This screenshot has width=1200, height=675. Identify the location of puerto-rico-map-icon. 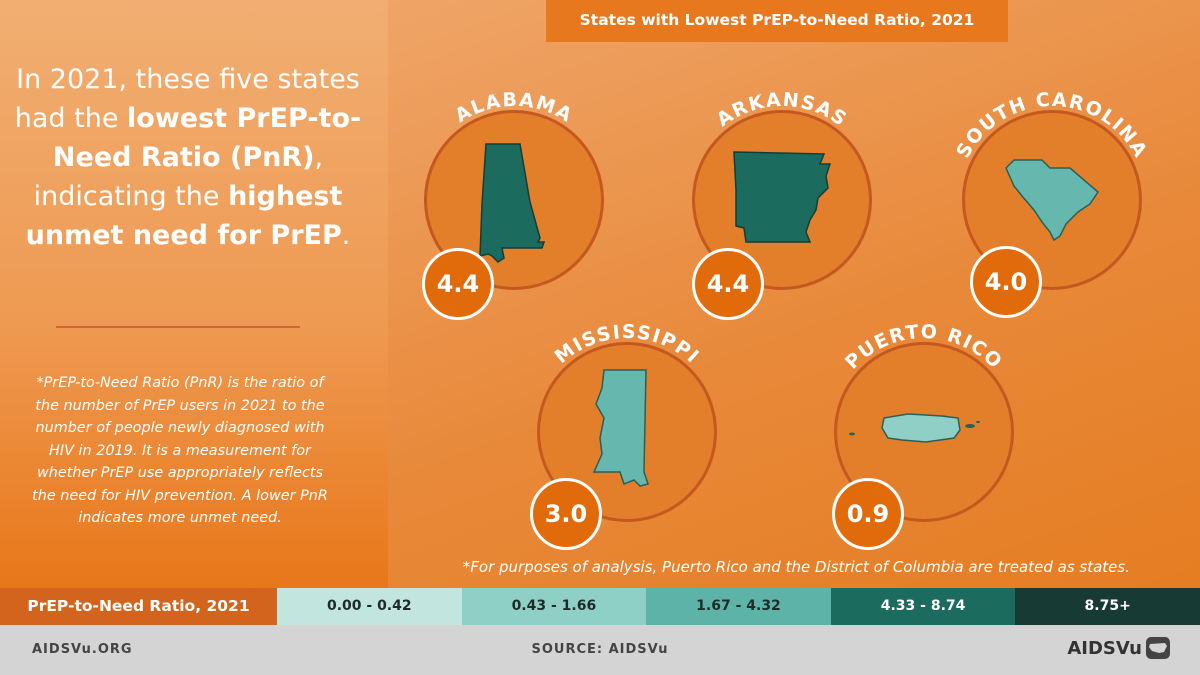
(914, 428).